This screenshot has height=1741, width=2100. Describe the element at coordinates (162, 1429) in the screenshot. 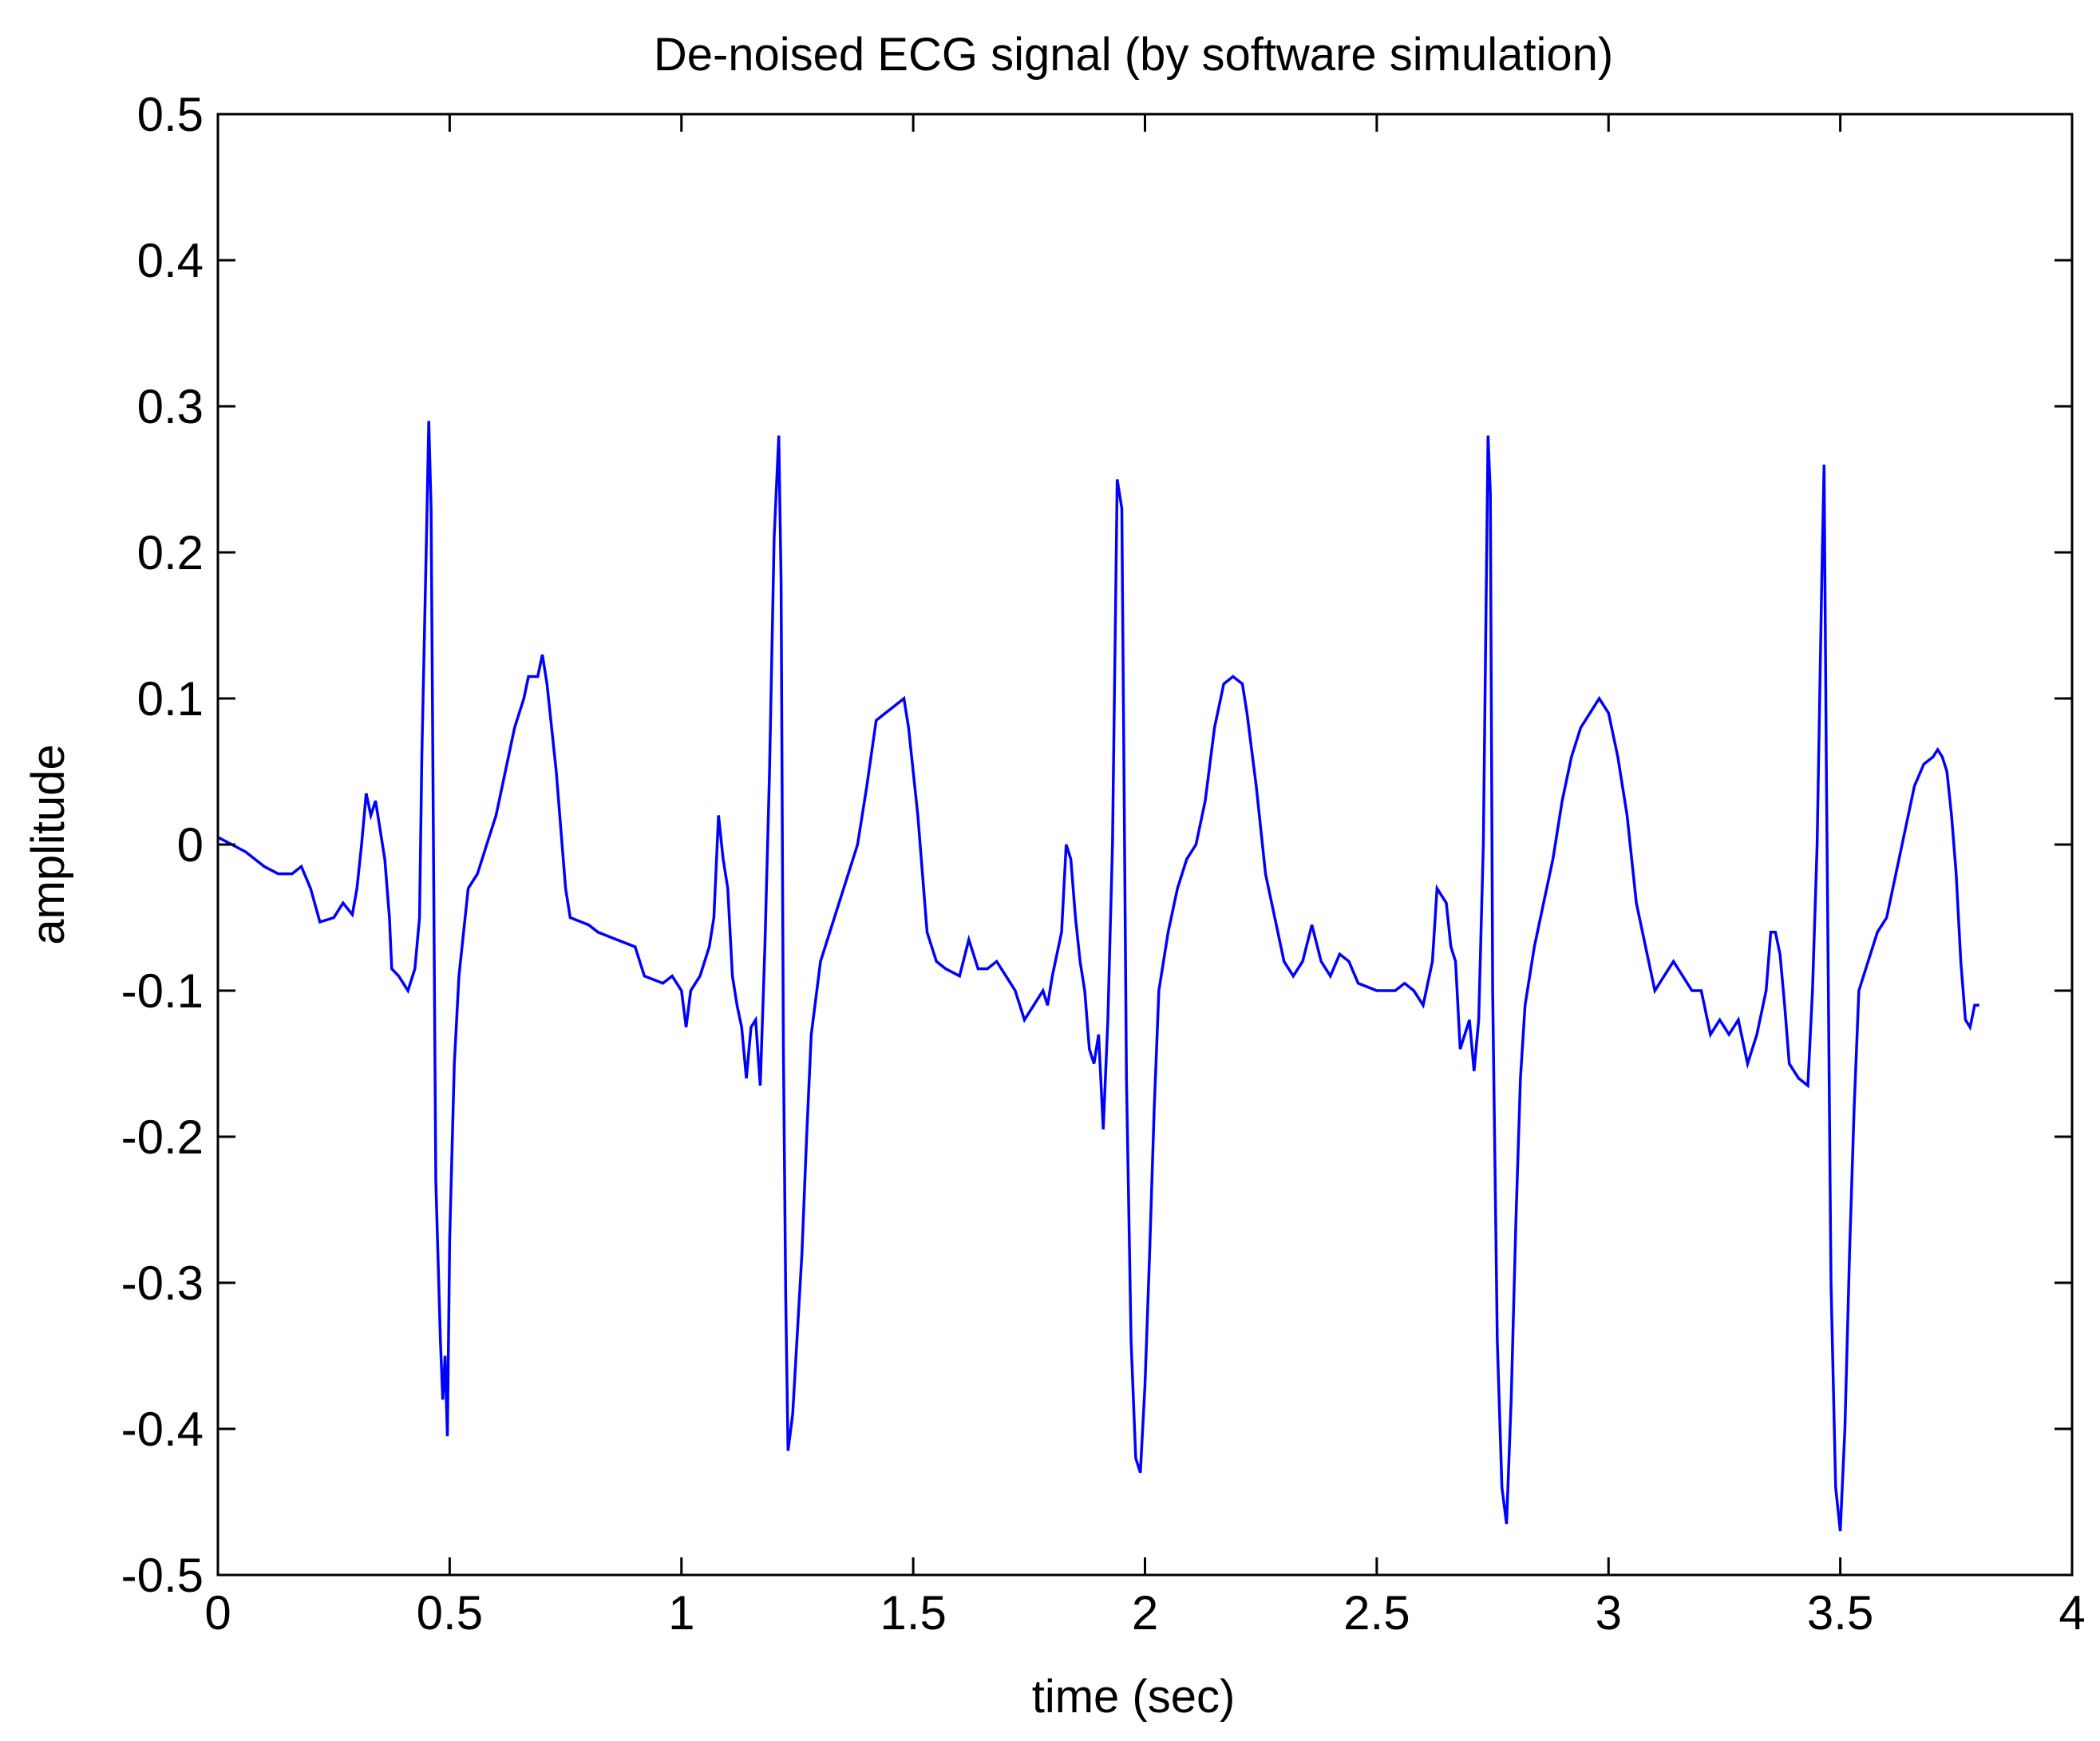

I see `y-tick-label: -0.4` at that location.